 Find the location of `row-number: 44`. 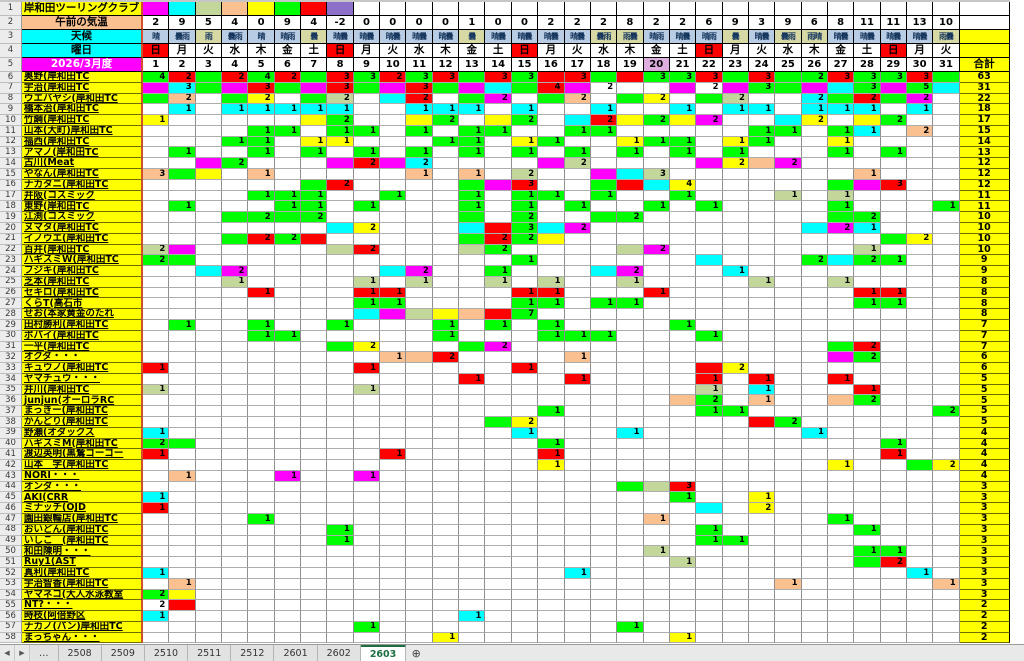

row-number: 44 is located at coordinates (11, 487).